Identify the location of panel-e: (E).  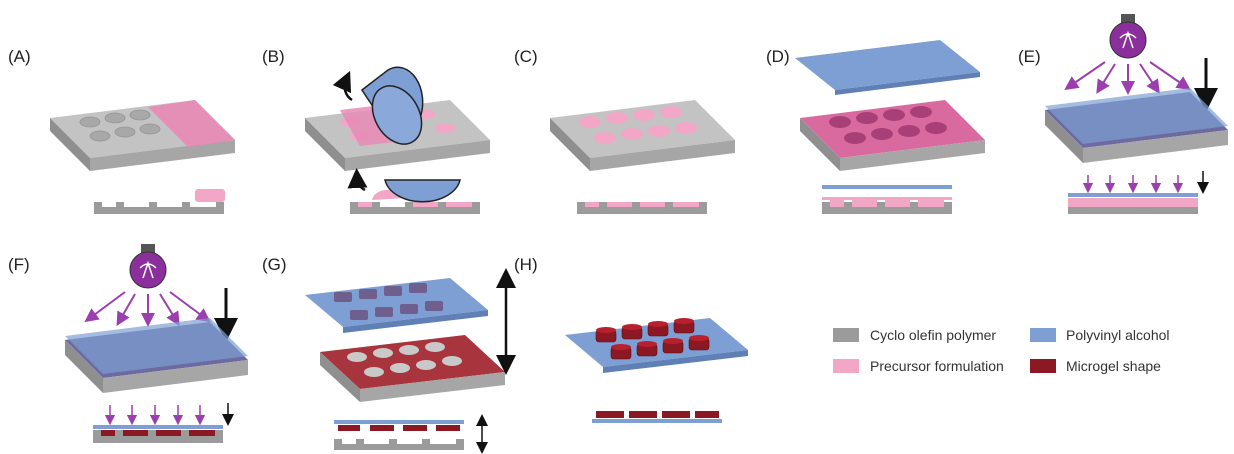
(1123, 114).